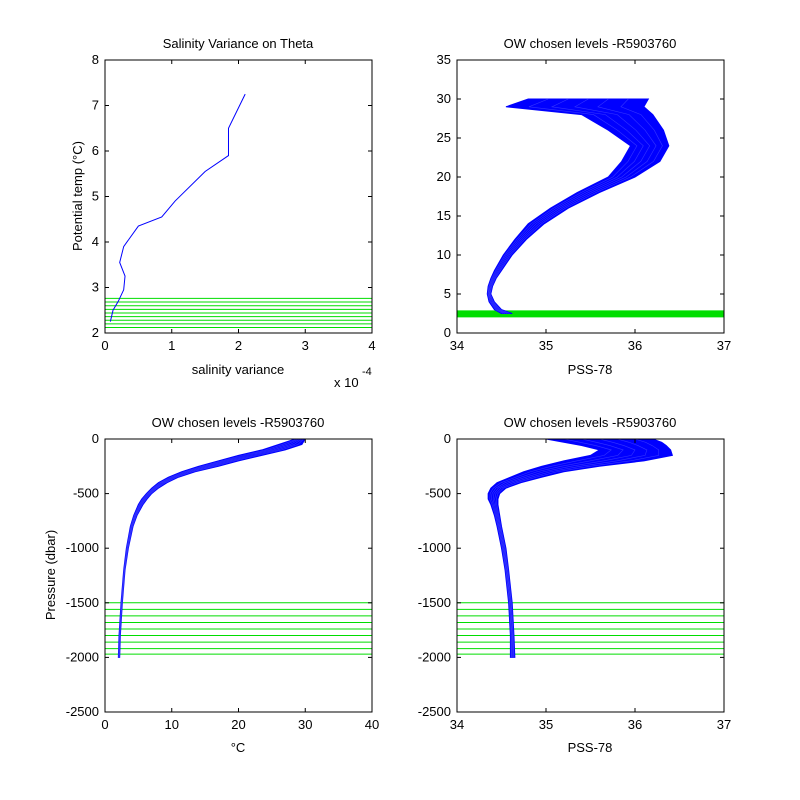 The image size is (800, 800). What do you see at coordinates (238, 747) in the screenshot?
I see `x-axis-label: °C` at bounding box center [238, 747].